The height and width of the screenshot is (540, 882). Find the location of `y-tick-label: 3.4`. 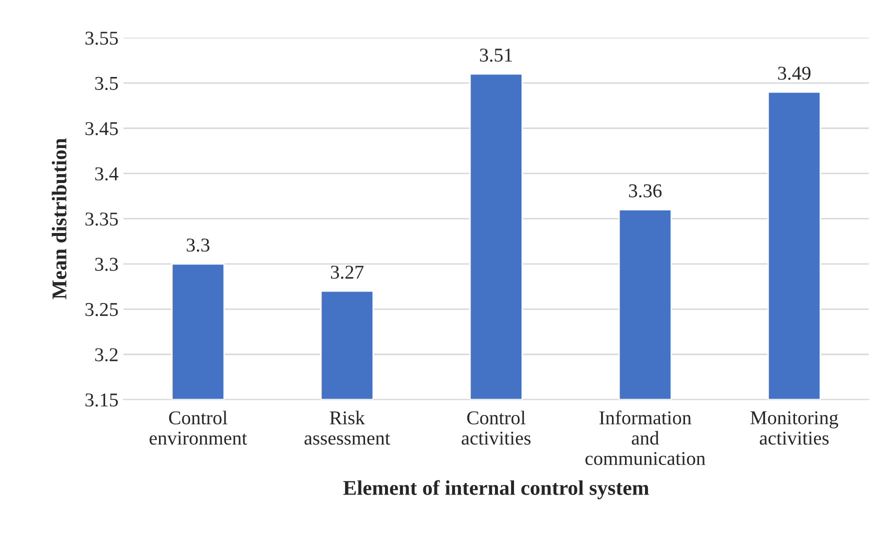

y-tick-label: 3.4 is located at coordinates (106, 173).